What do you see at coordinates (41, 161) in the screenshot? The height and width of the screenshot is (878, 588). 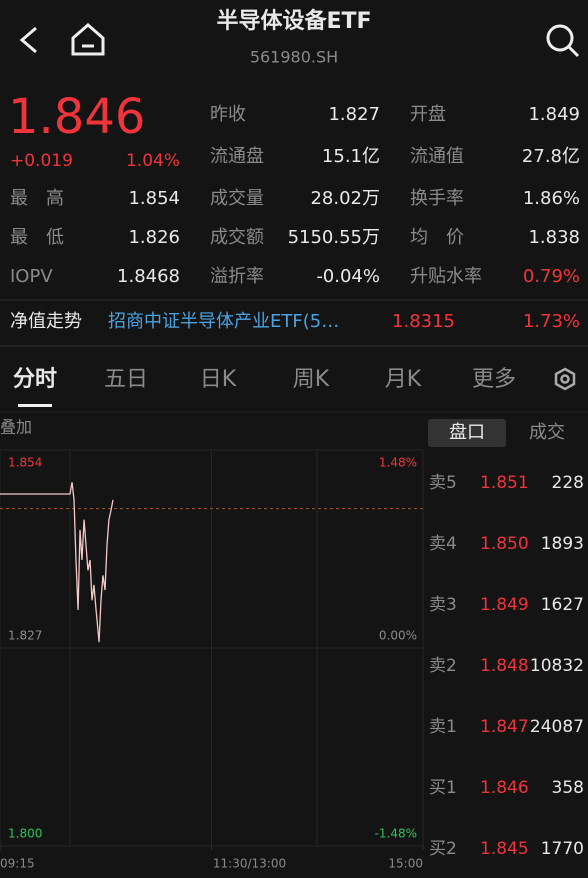 I see `change: +0.019` at bounding box center [41, 161].